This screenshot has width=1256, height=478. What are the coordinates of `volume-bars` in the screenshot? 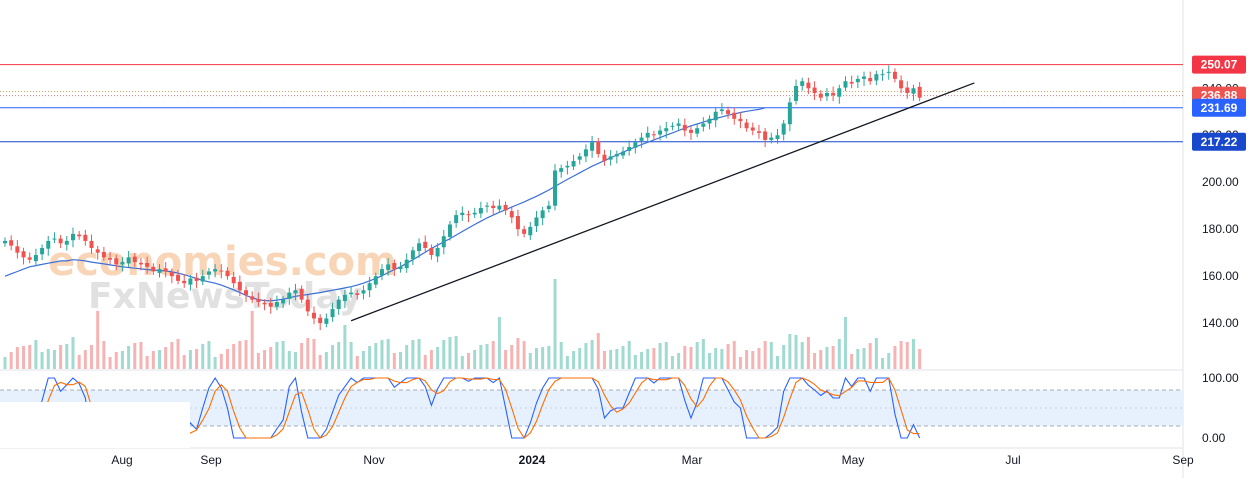 It's located at (462, 324).